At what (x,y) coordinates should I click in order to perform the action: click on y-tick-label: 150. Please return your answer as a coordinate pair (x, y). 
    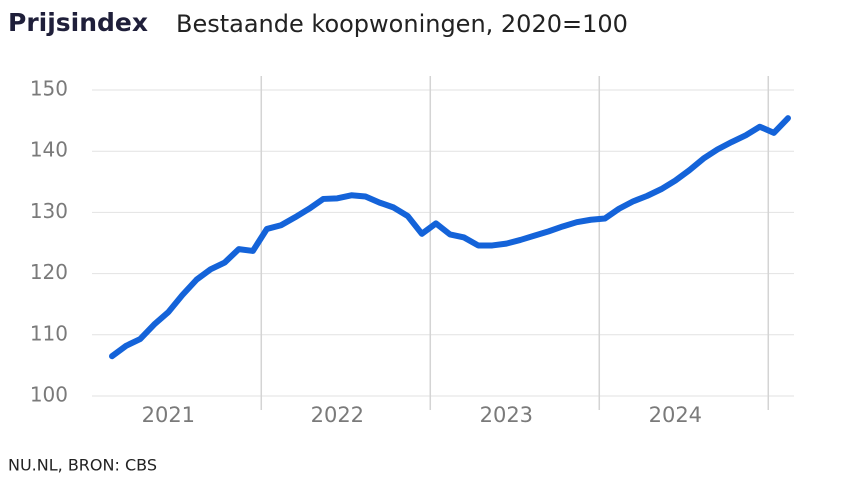
    Looking at the image, I should click on (49, 89).